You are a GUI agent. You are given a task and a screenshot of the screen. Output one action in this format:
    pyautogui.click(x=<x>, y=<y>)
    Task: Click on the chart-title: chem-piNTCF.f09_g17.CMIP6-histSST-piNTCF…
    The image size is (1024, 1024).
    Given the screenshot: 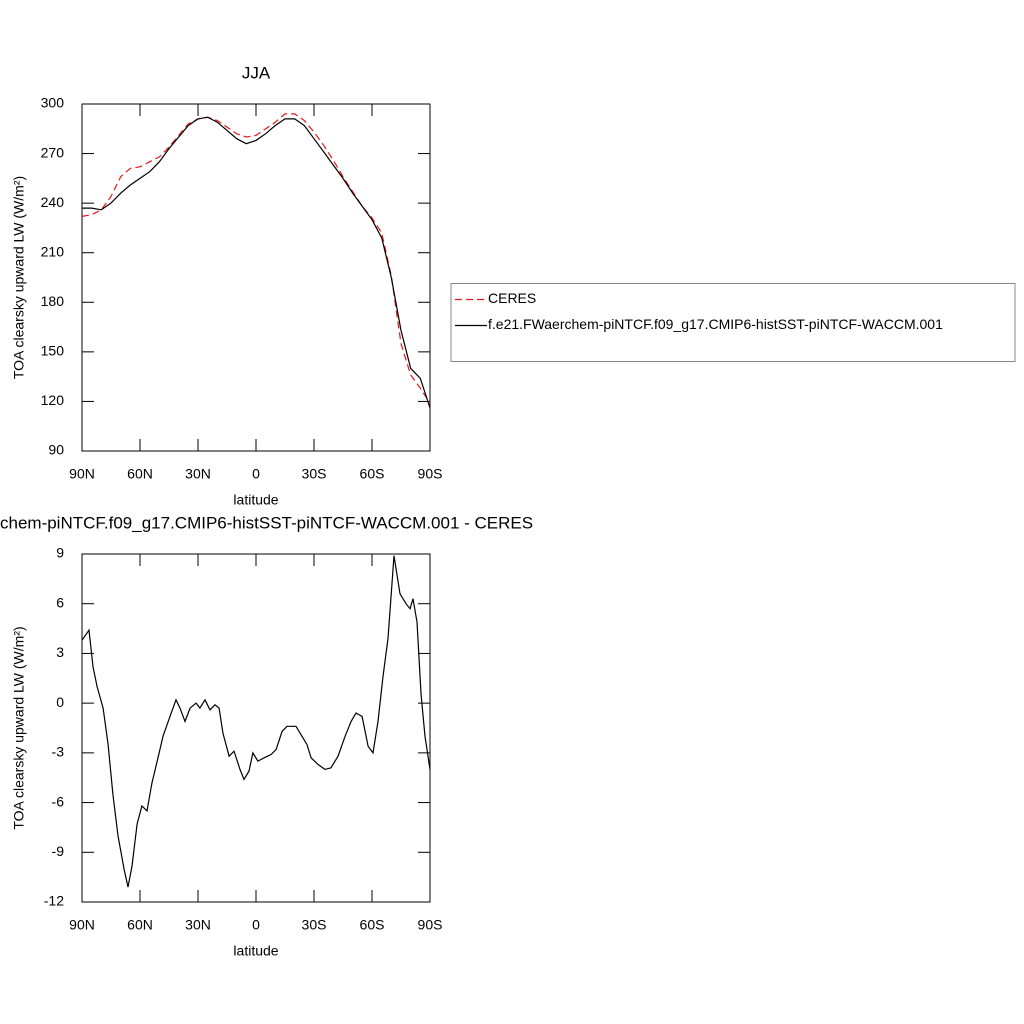 What is the action you would take?
    pyautogui.click(x=266, y=522)
    